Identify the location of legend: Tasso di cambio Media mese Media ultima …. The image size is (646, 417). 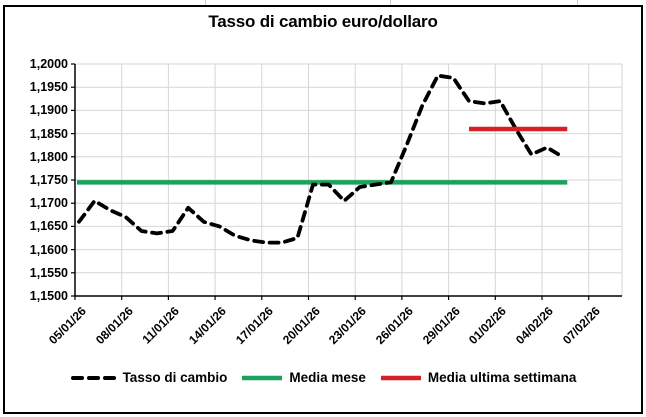
(323, 377).